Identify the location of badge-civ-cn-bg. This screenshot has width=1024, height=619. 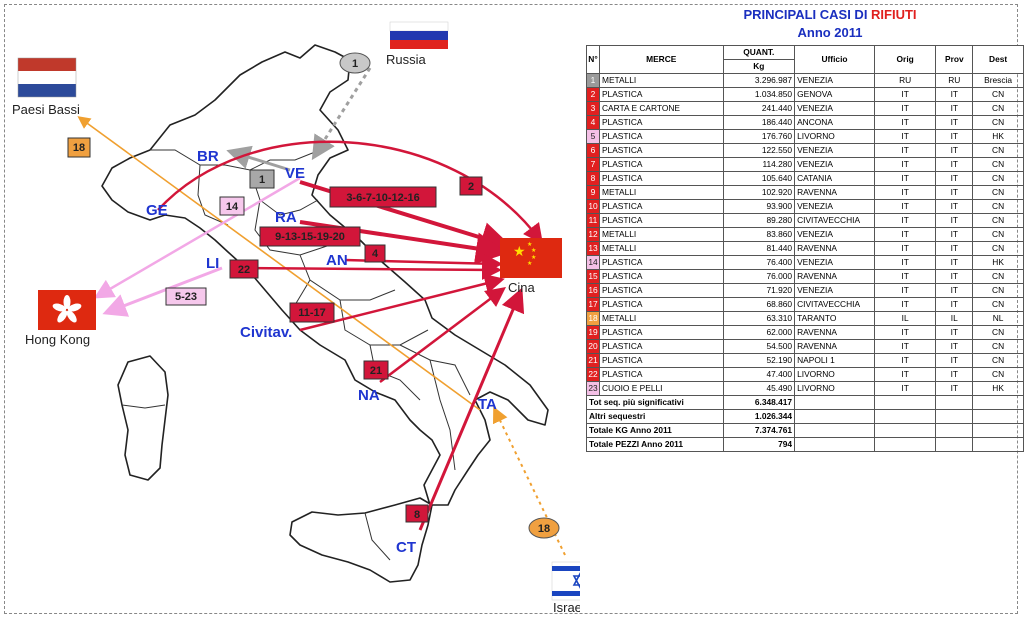
(312, 312).